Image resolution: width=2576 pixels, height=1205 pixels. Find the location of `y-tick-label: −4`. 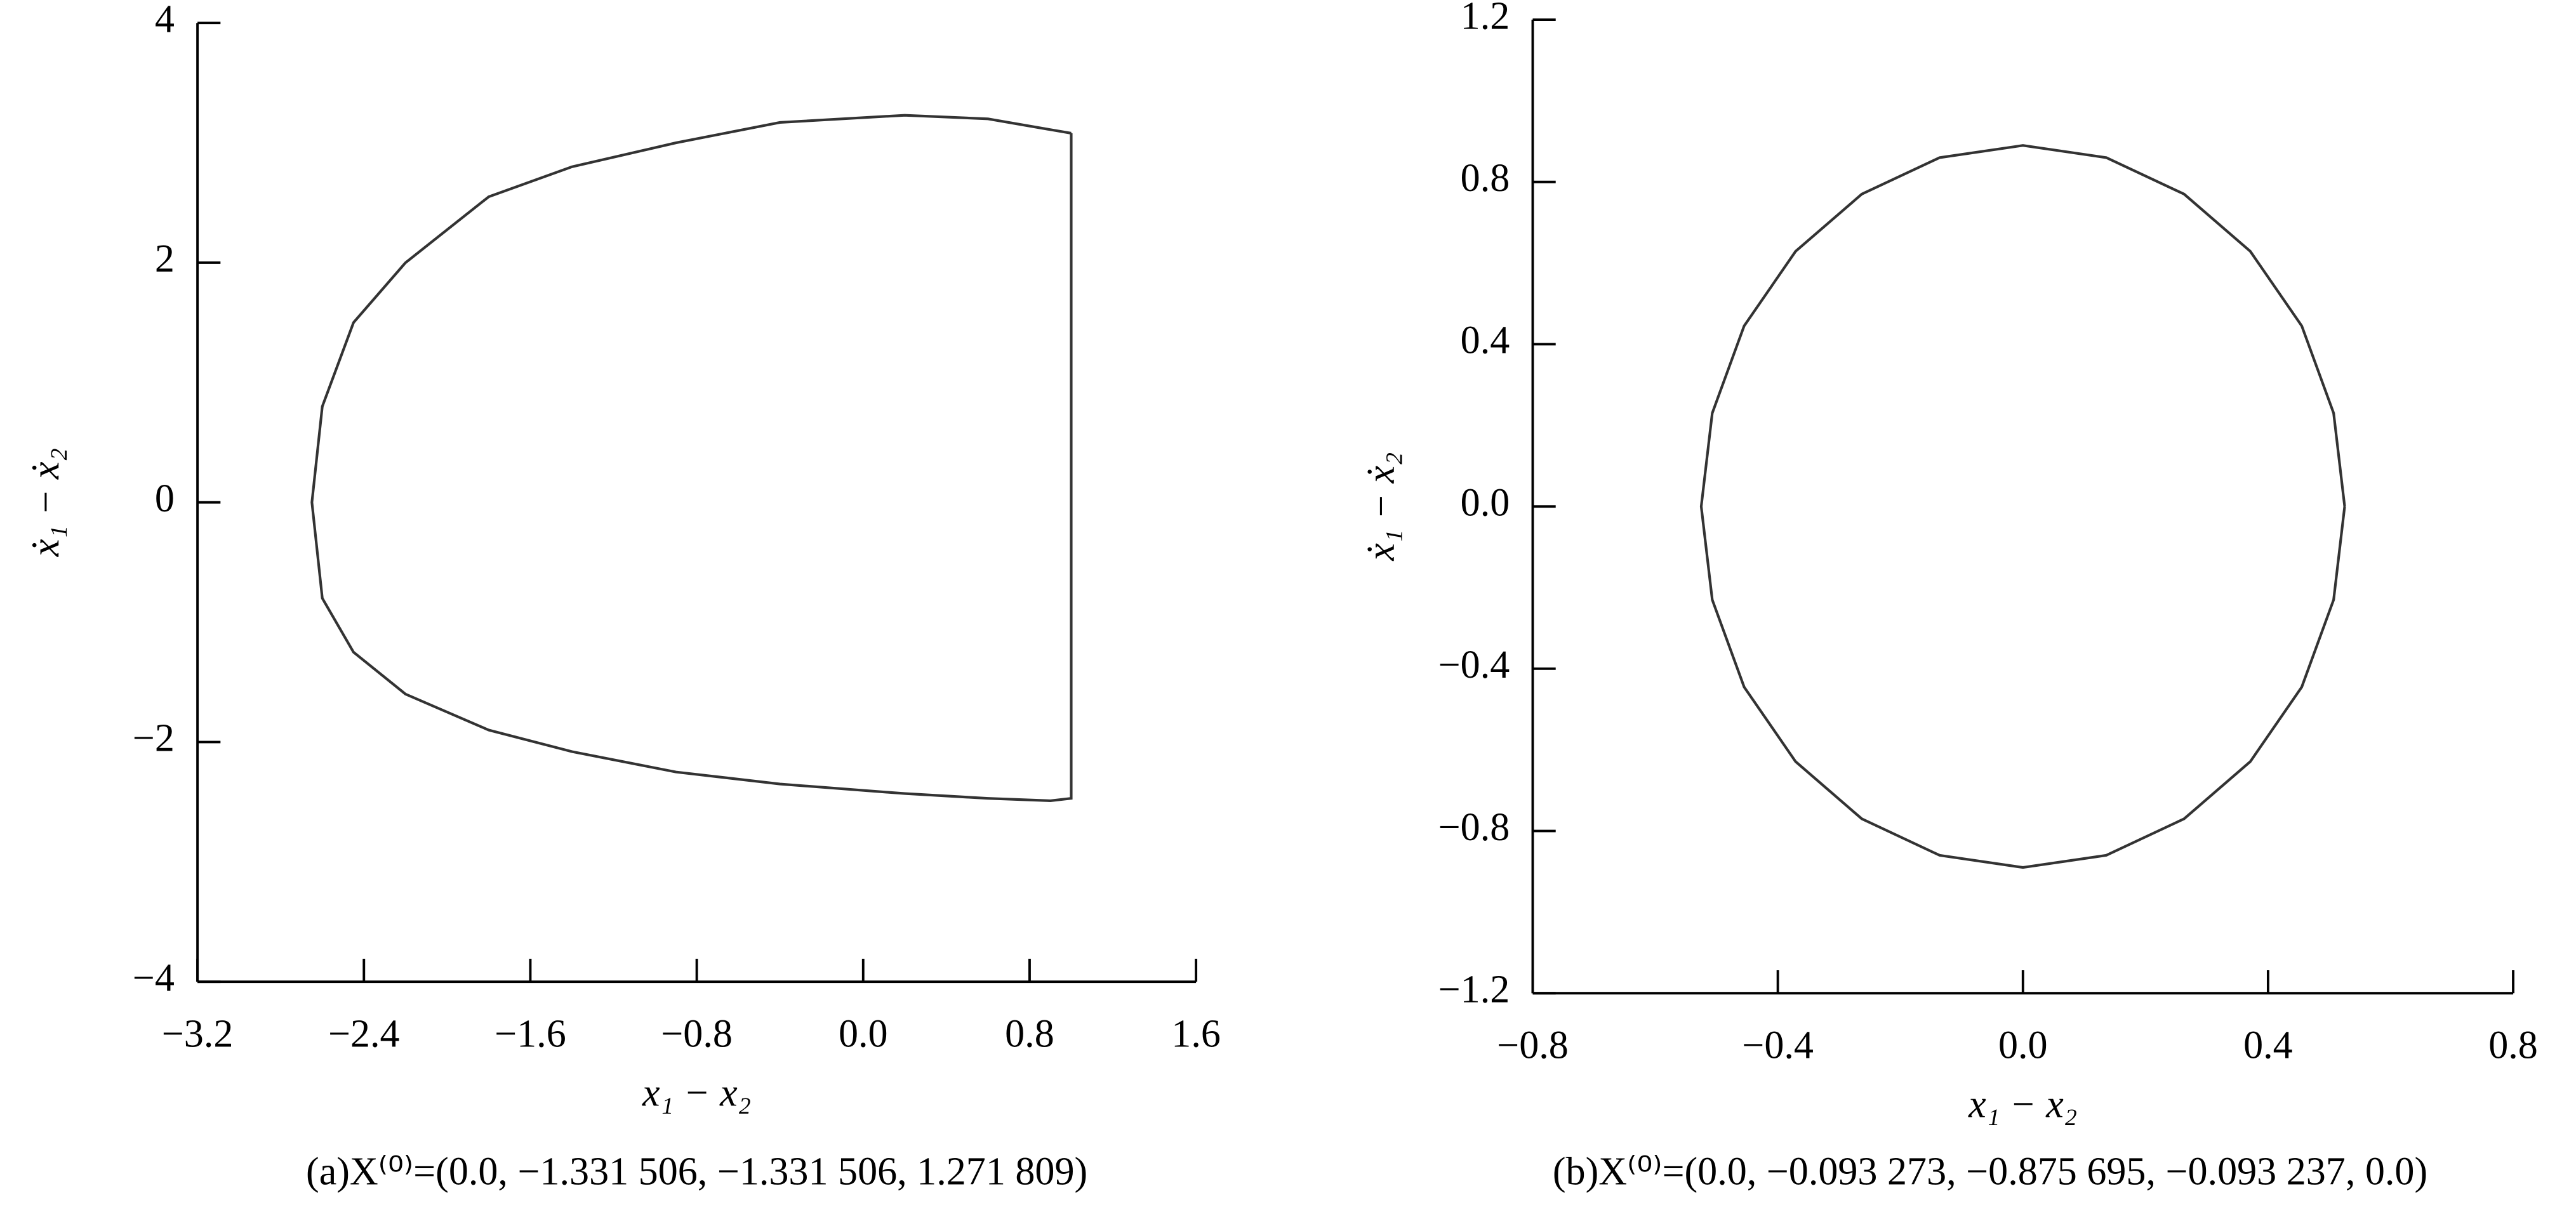

y-tick-label: −4 is located at coordinates (154, 977).